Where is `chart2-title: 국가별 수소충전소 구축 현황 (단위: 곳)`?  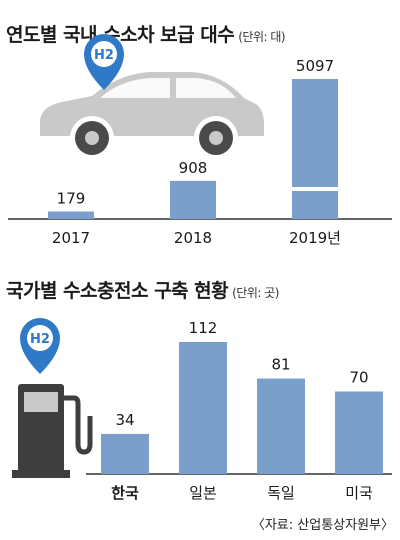
chart2-title: 국가별 수소충전소 구축 현황 (단위: 곳) is located at coordinates (142, 289).